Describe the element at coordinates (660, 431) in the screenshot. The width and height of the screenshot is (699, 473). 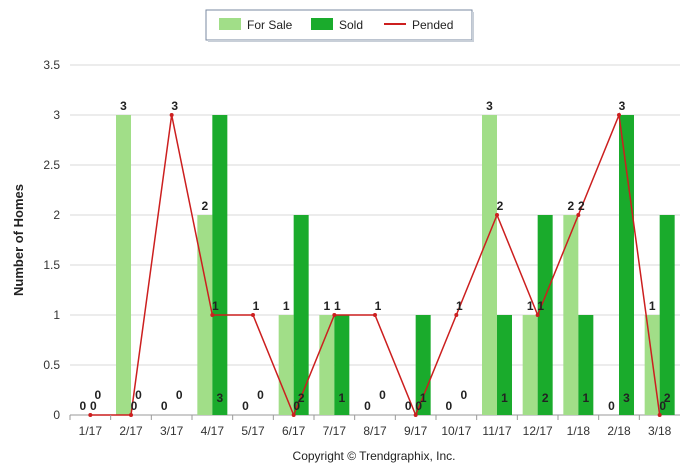
I see `x-tick-label: 3/18` at that location.